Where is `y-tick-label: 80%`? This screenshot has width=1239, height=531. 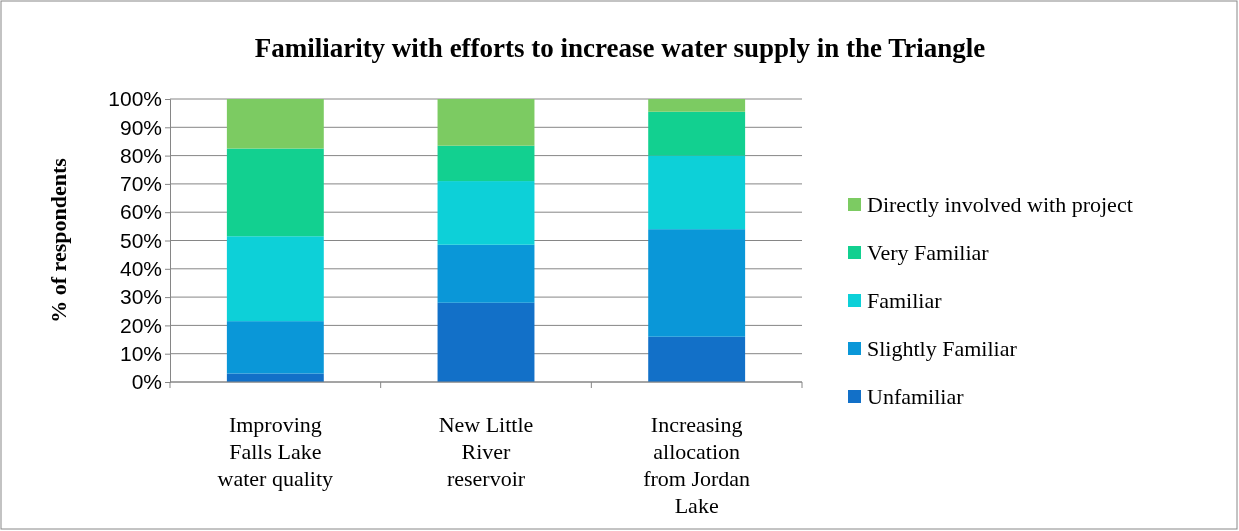 y-tick-label: 80% is located at coordinates (140, 155).